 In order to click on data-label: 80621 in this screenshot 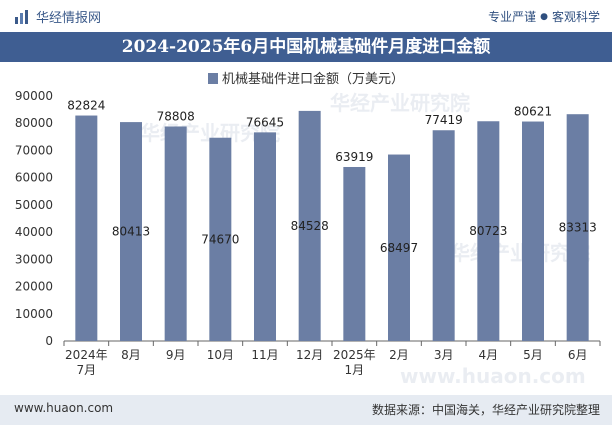, I will do `click(533, 112)`.